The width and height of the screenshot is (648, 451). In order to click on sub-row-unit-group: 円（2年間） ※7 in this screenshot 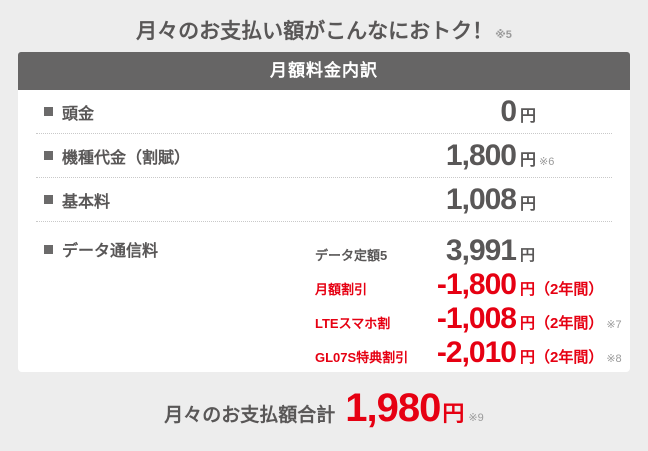, I will do `click(569, 322)`.